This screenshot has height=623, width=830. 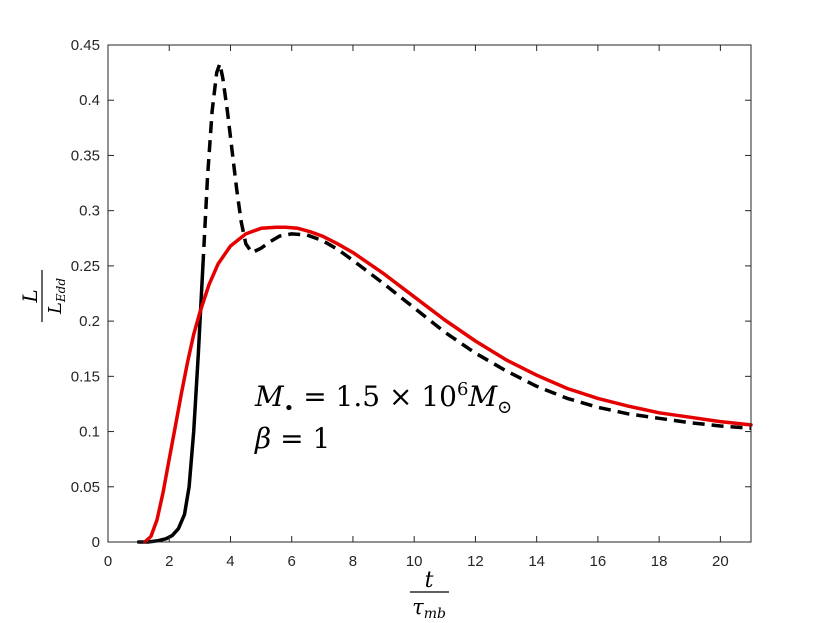 What do you see at coordinates (289, 408) in the screenshot?
I see `mass-subscript: •` at bounding box center [289, 408].